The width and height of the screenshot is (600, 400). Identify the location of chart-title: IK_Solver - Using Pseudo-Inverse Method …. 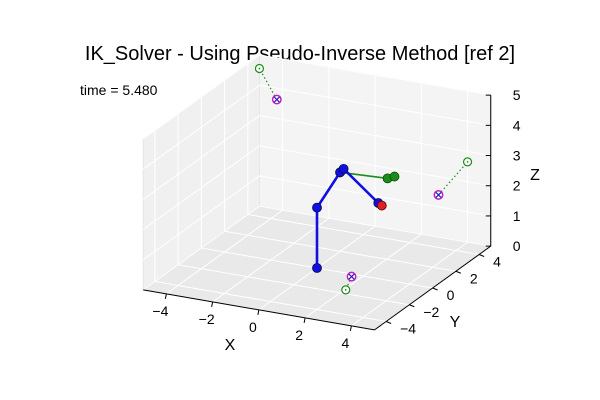
(300, 54).